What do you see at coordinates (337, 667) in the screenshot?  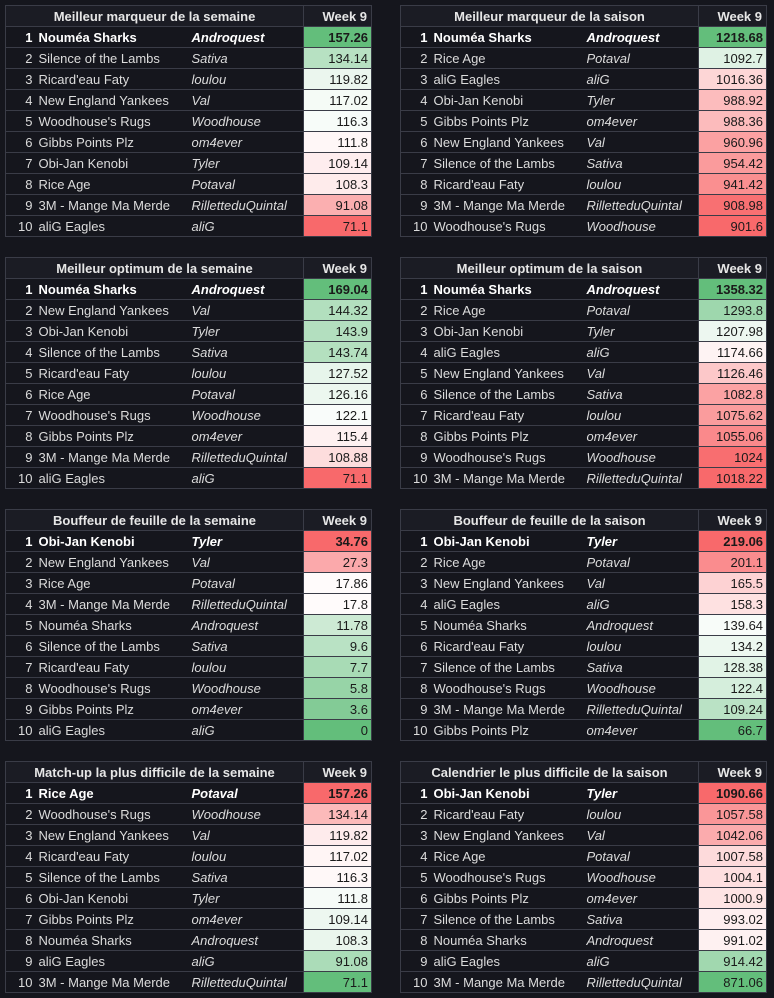 I see `score-cell: 7.7` at bounding box center [337, 667].